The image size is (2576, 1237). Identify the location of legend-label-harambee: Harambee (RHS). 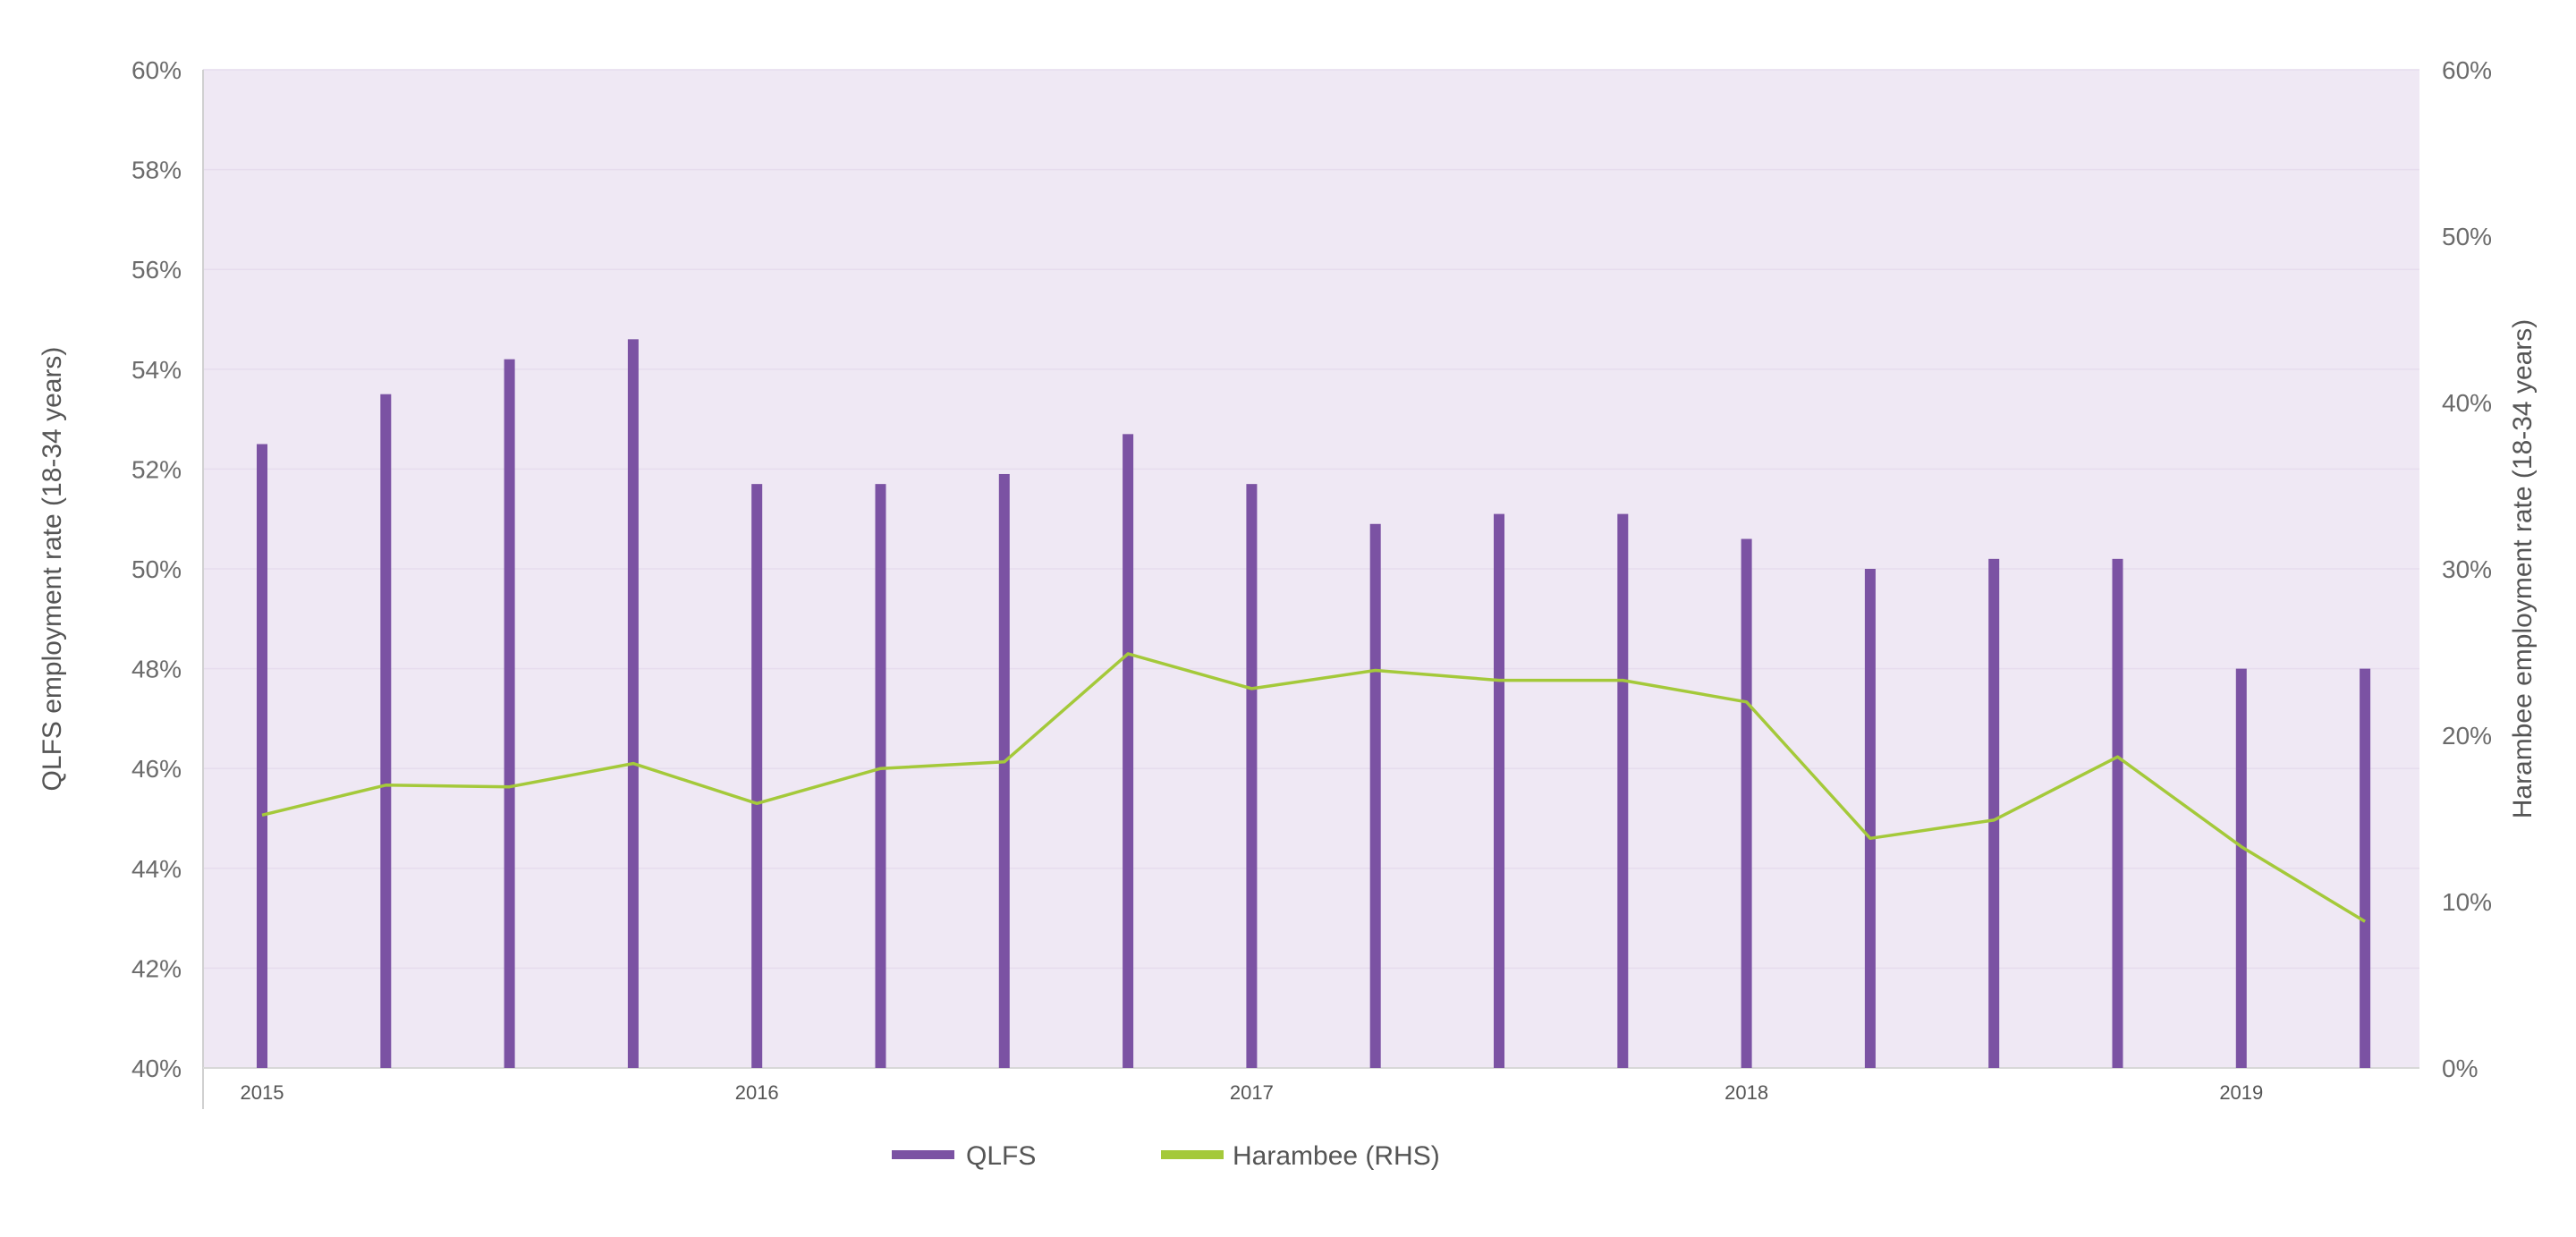
(1336, 1156).